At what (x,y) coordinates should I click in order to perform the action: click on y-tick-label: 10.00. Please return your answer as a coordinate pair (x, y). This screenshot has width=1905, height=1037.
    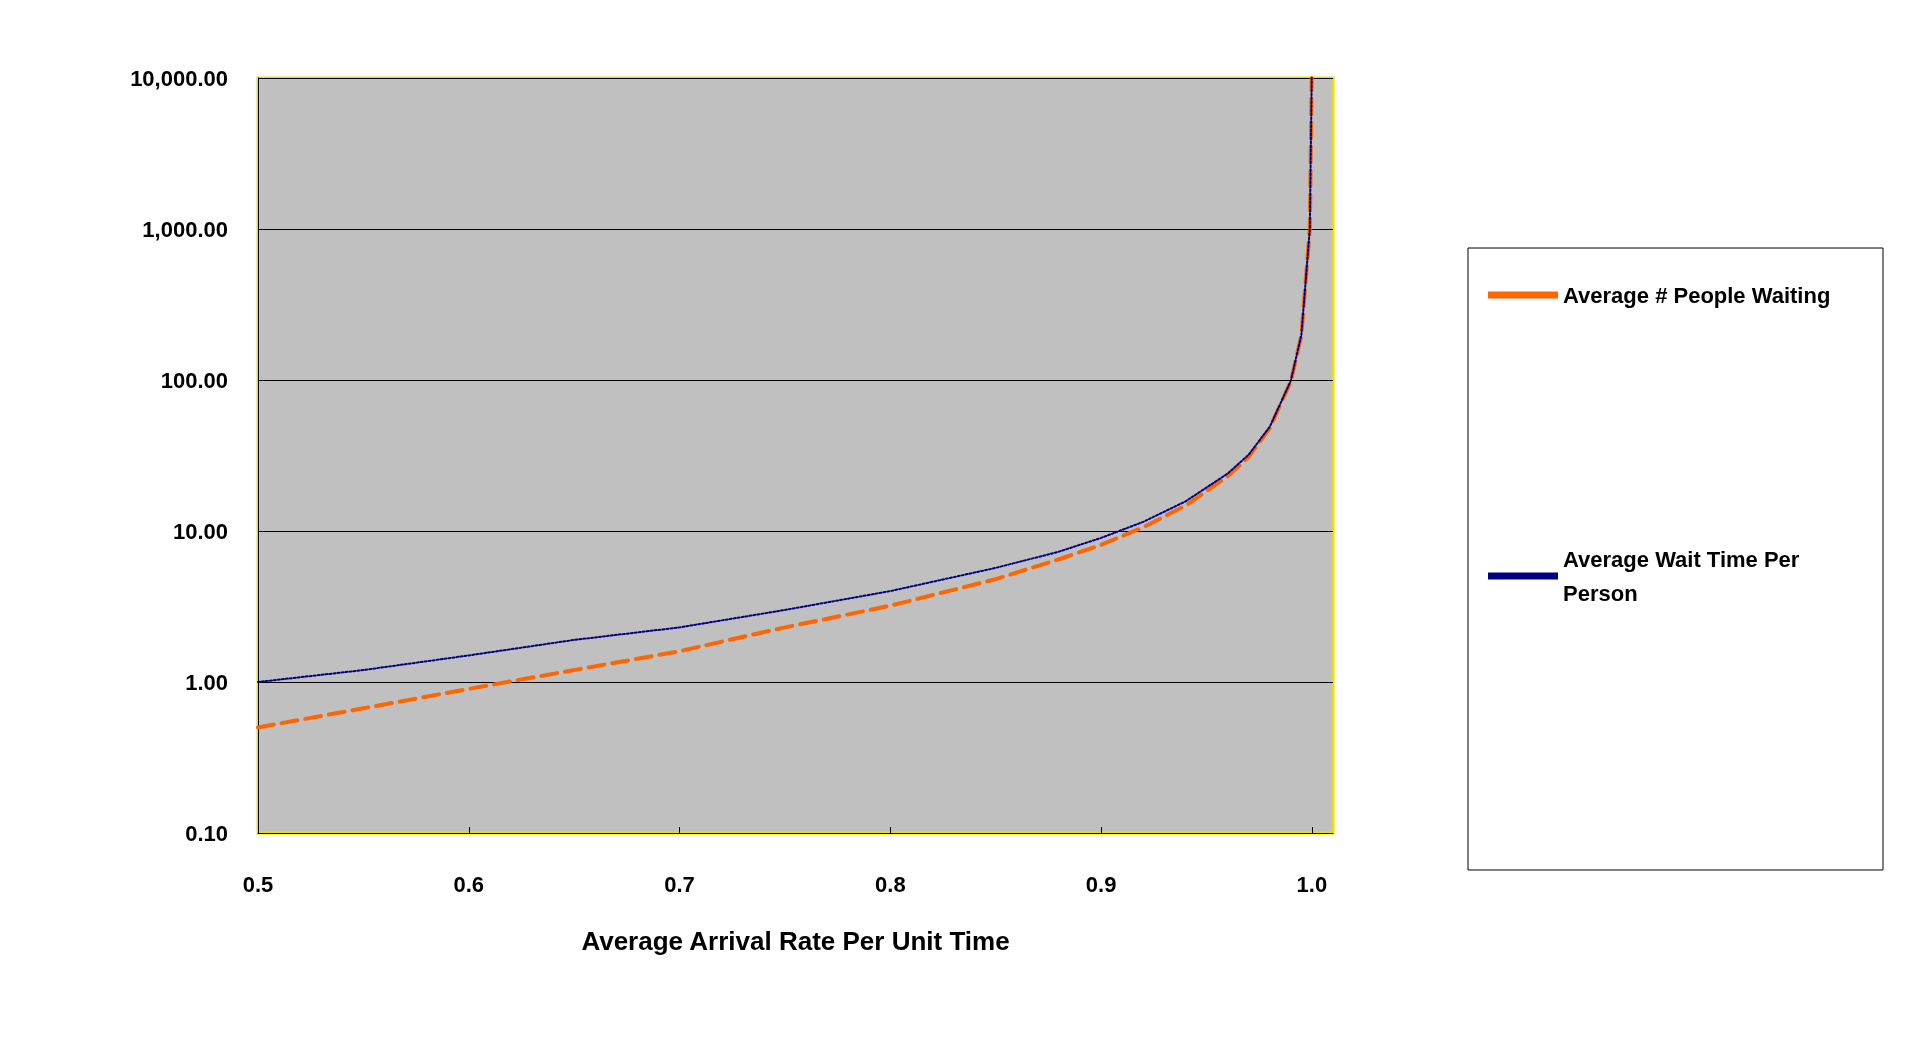
    Looking at the image, I should click on (200, 531).